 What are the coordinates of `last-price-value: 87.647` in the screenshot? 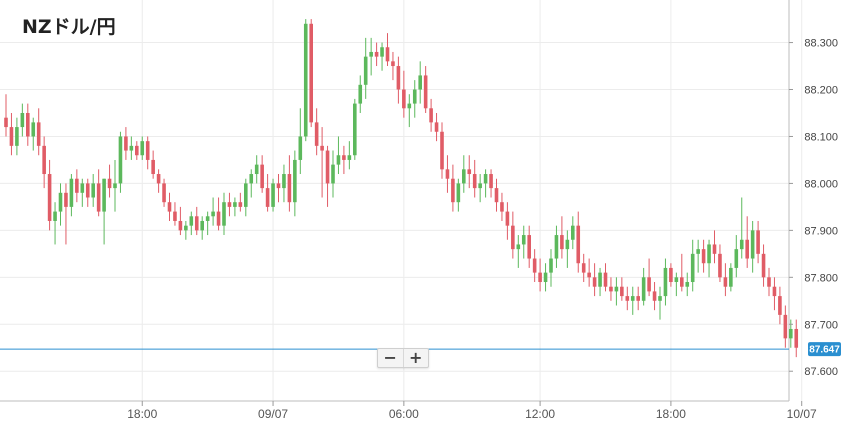 It's located at (824, 350).